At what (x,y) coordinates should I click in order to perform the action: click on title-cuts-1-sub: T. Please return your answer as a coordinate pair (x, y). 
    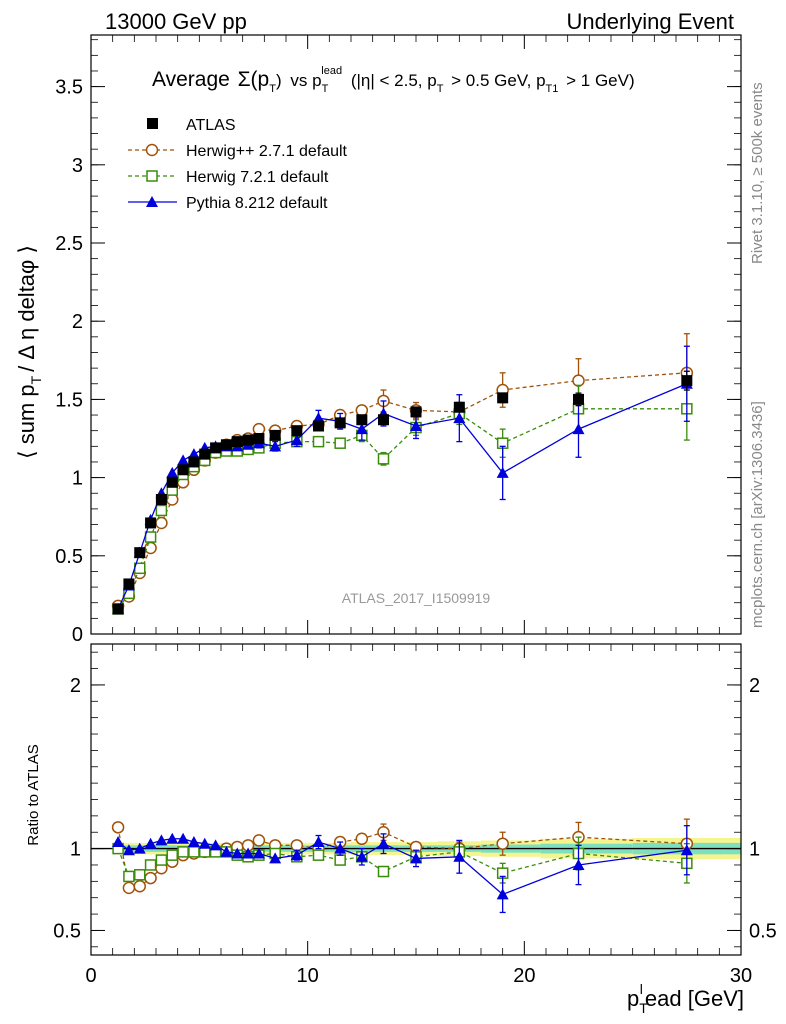
    Looking at the image, I should click on (440, 89).